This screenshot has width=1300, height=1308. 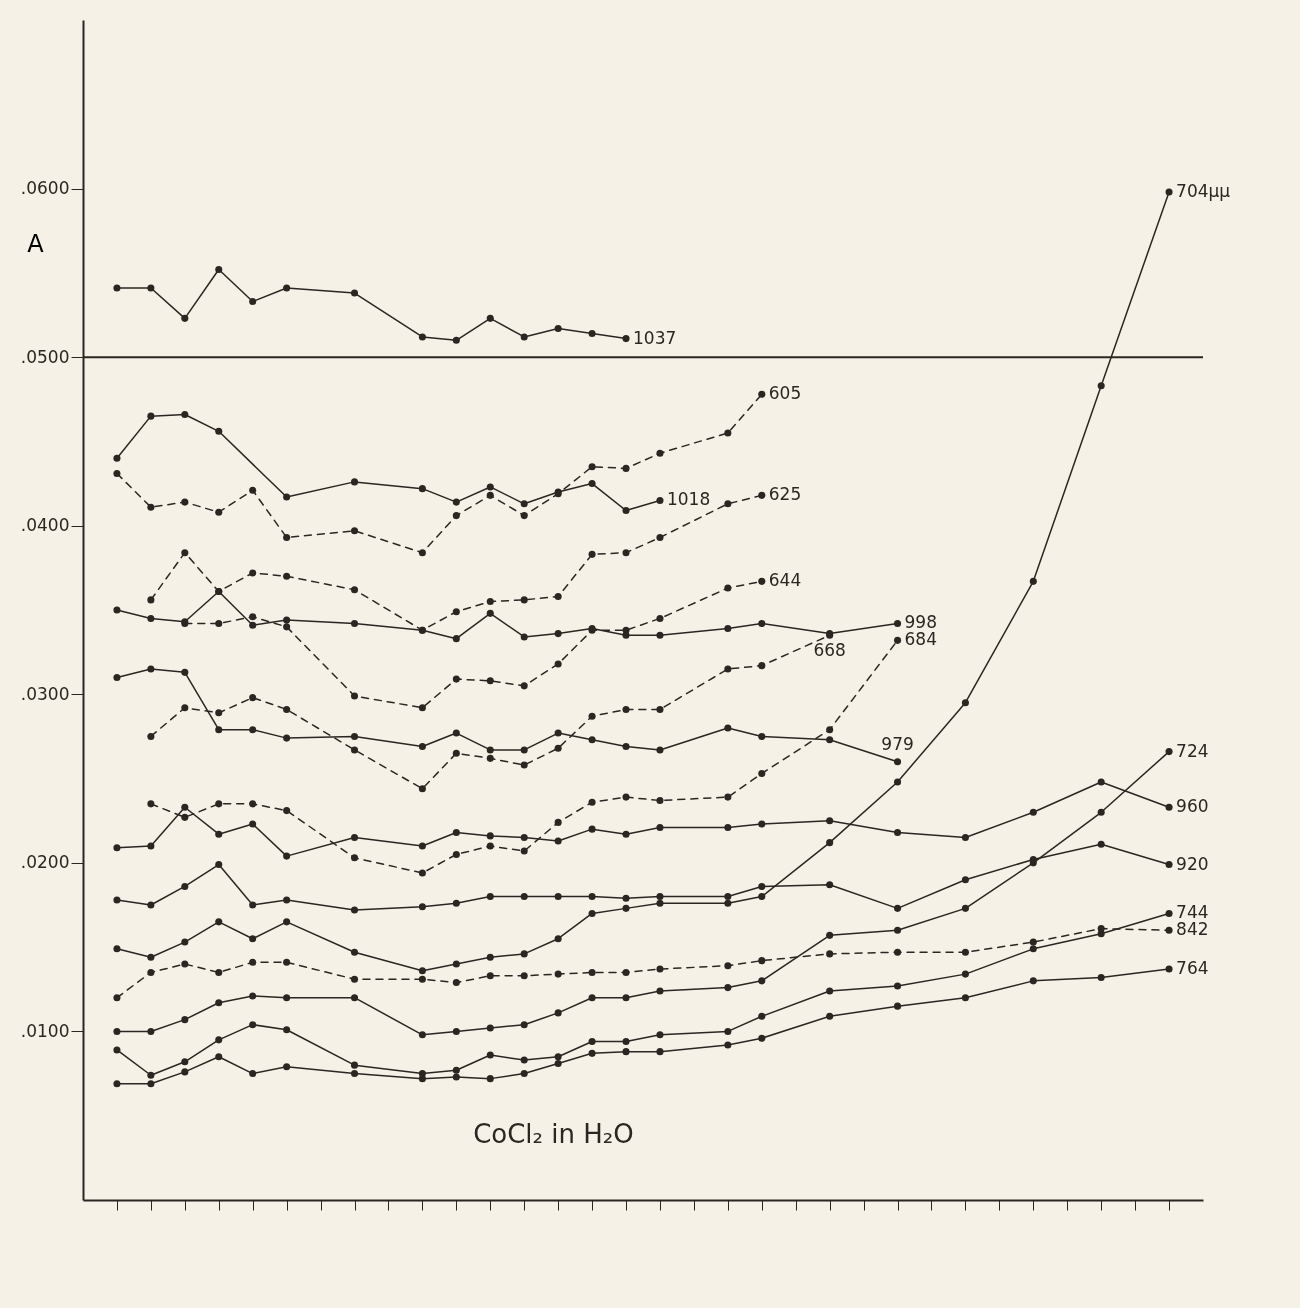 What do you see at coordinates (1203, 190) in the screenshot?
I see `series-label: 704μμ` at bounding box center [1203, 190].